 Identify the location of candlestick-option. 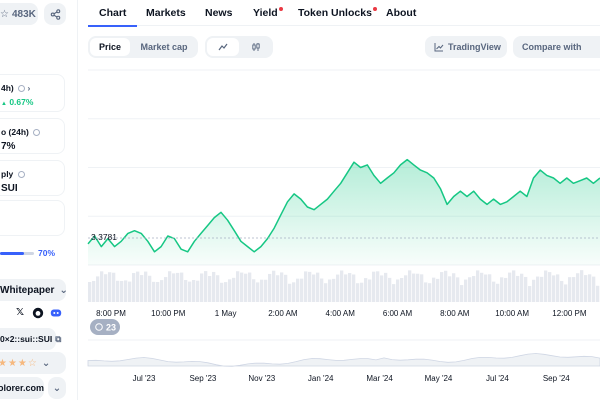
(255, 47).